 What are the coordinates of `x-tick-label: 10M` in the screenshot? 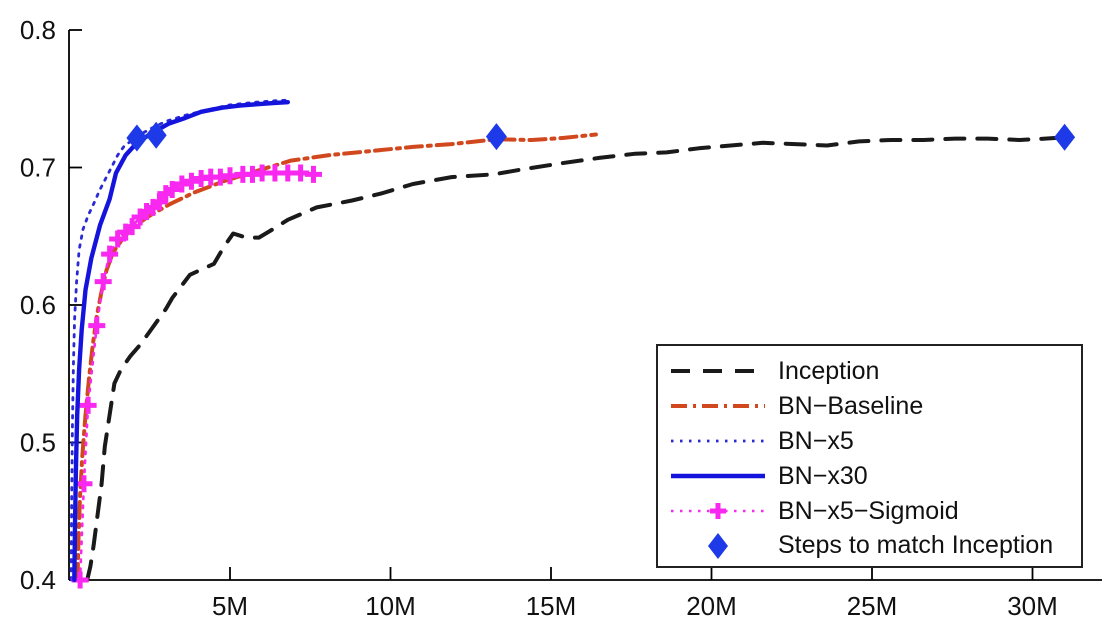 It's located at (390, 606).